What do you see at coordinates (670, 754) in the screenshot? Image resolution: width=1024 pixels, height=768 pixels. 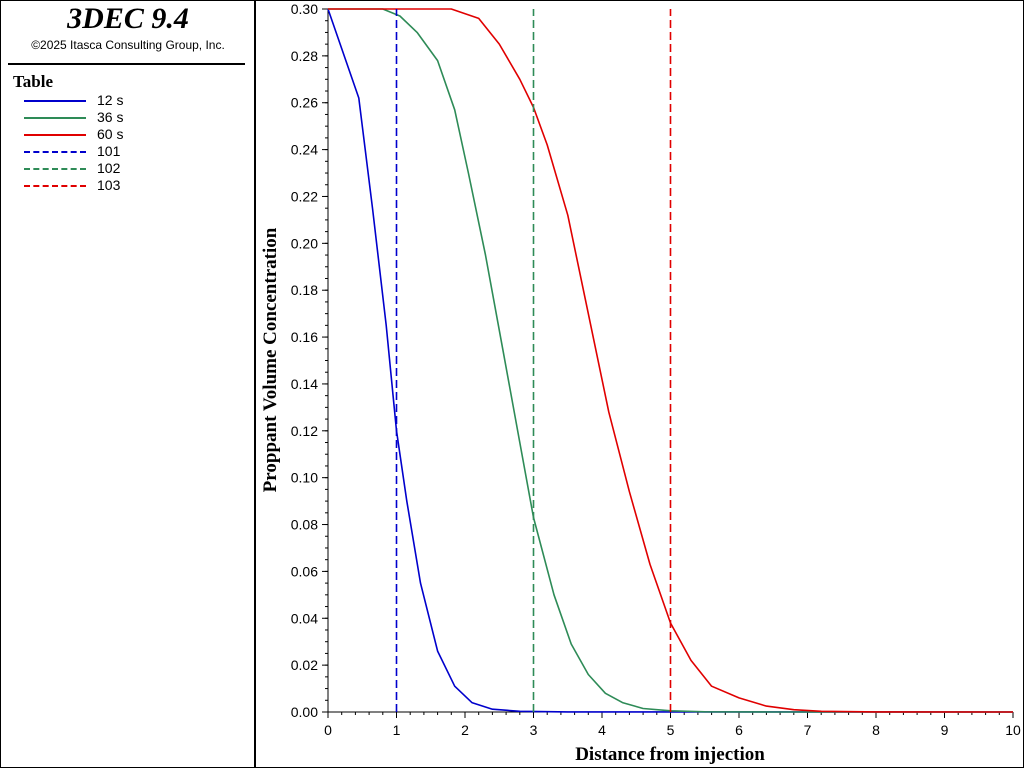 I see `x-axis-label: Distance from injection` at bounding box center [670, 754].